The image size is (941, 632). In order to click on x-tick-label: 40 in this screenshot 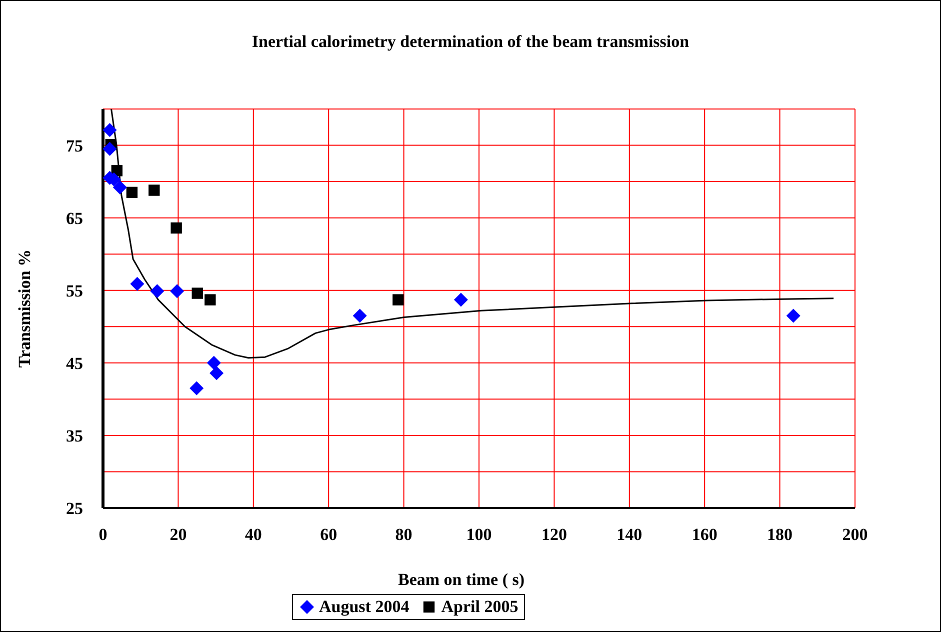, I will do `click(253, 534)`.